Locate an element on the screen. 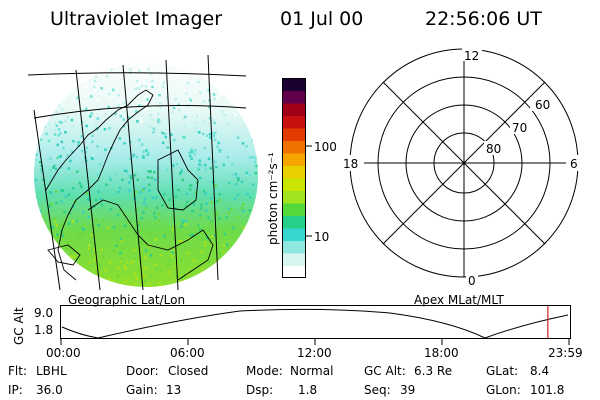 The height and width of the screenshot is (400, 600). mlt-label-0: 0 is located at coordinates (472, 281).